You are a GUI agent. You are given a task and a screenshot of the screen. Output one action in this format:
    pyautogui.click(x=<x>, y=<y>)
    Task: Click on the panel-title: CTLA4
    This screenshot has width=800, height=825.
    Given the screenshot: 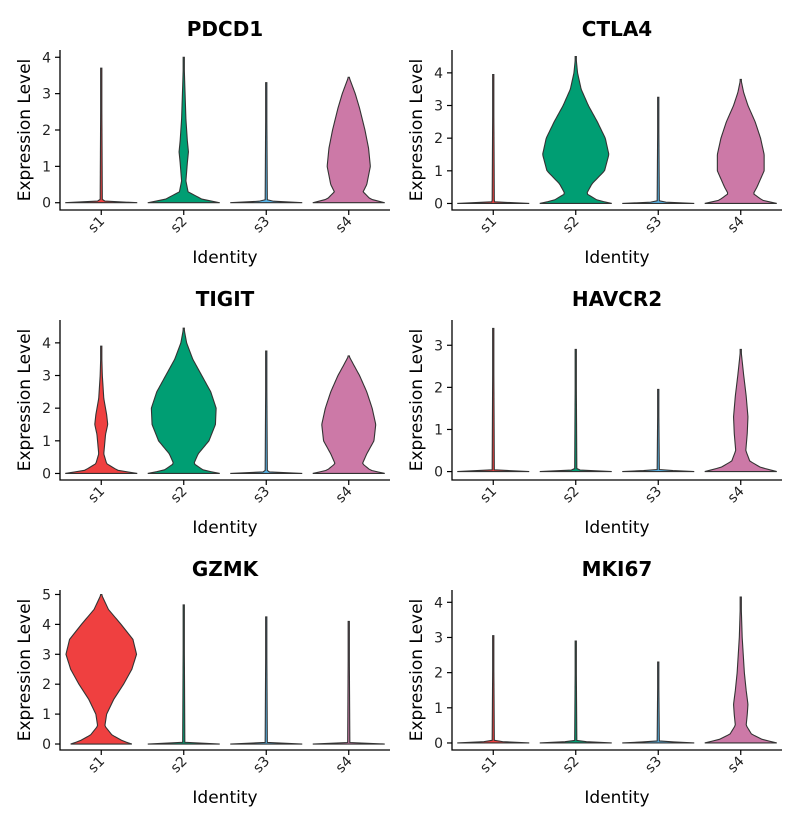 What is the action you would take?
    pyautogui.click(x=617, y=29)
    